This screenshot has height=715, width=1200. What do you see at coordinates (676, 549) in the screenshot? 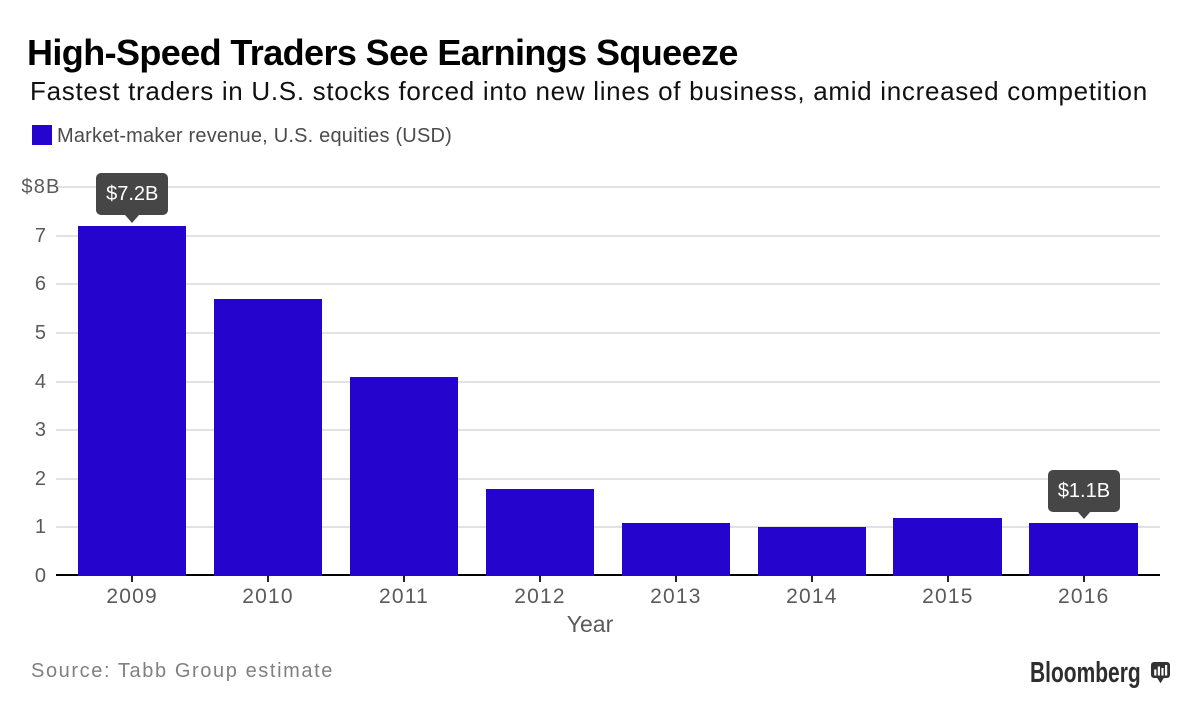
I see `bar-2013` at bounding box center [676, 549].